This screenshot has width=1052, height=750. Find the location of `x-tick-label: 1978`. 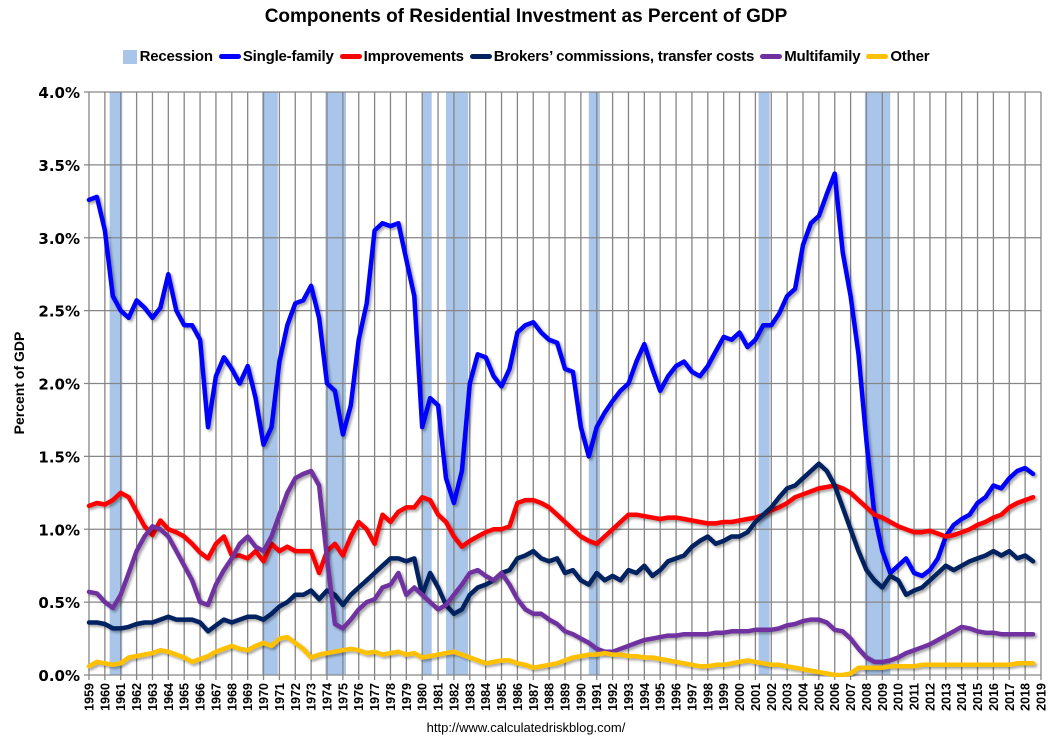

x-tick-label: 1978 is located at coordinates (391, 697).